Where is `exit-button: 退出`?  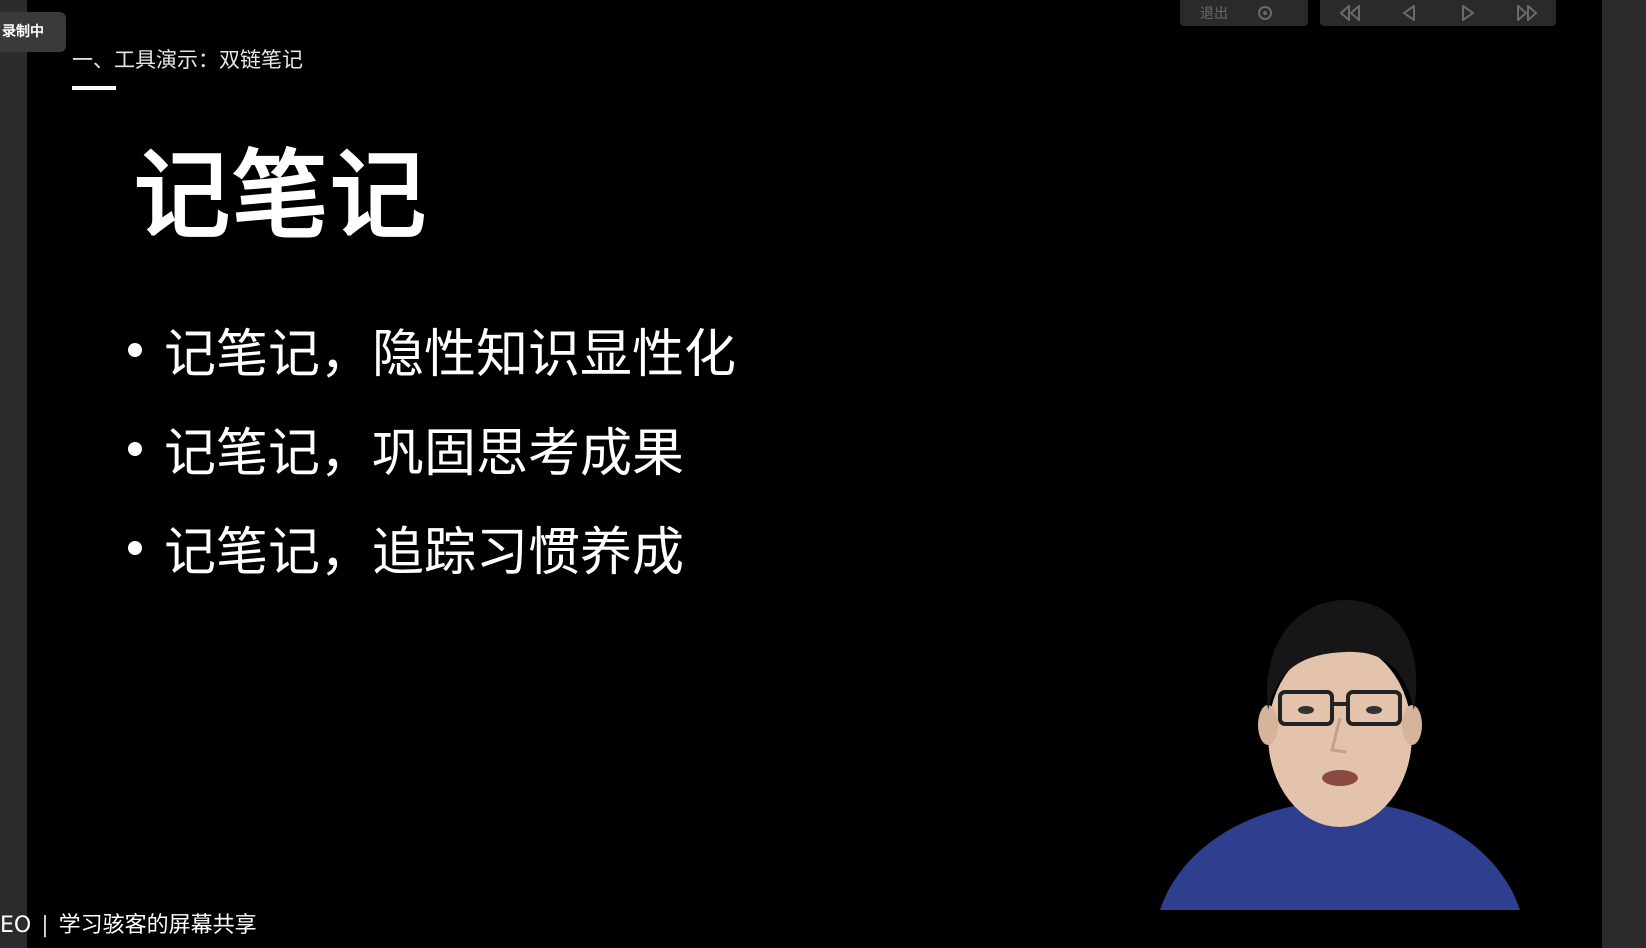
exit-button: 退出 is located at coordinates (1214, 14).